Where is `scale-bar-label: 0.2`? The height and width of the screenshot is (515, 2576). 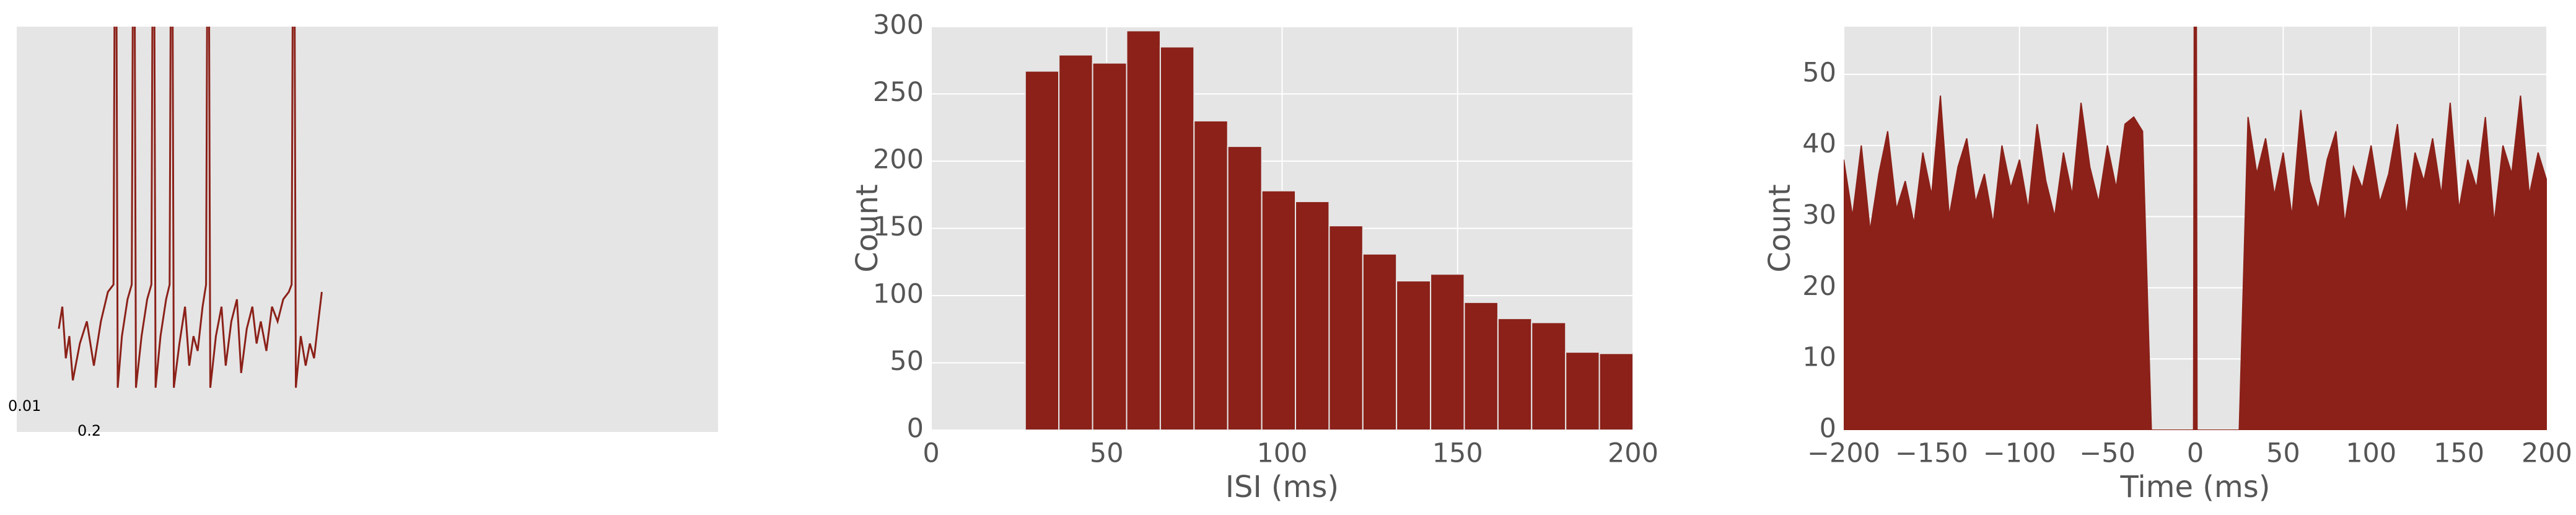 scale-bar-label: 0.2 is located at coordinates (89, 430).